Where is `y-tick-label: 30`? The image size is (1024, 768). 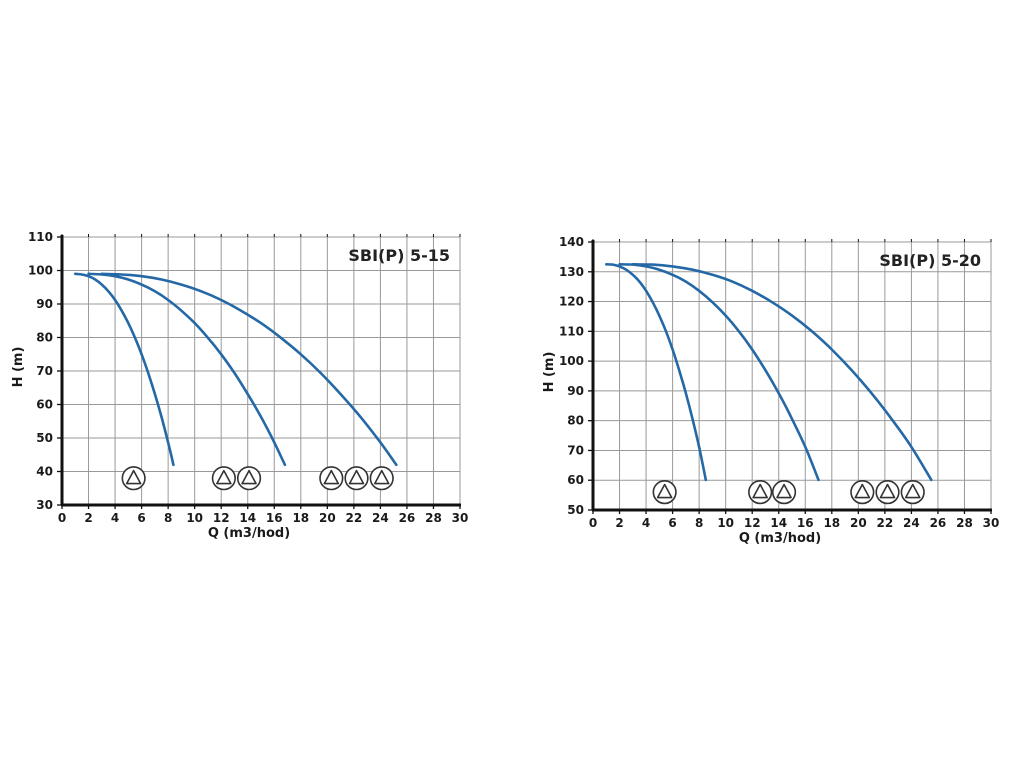 y-tick-label: 30 is located at coordinates (44, 505).